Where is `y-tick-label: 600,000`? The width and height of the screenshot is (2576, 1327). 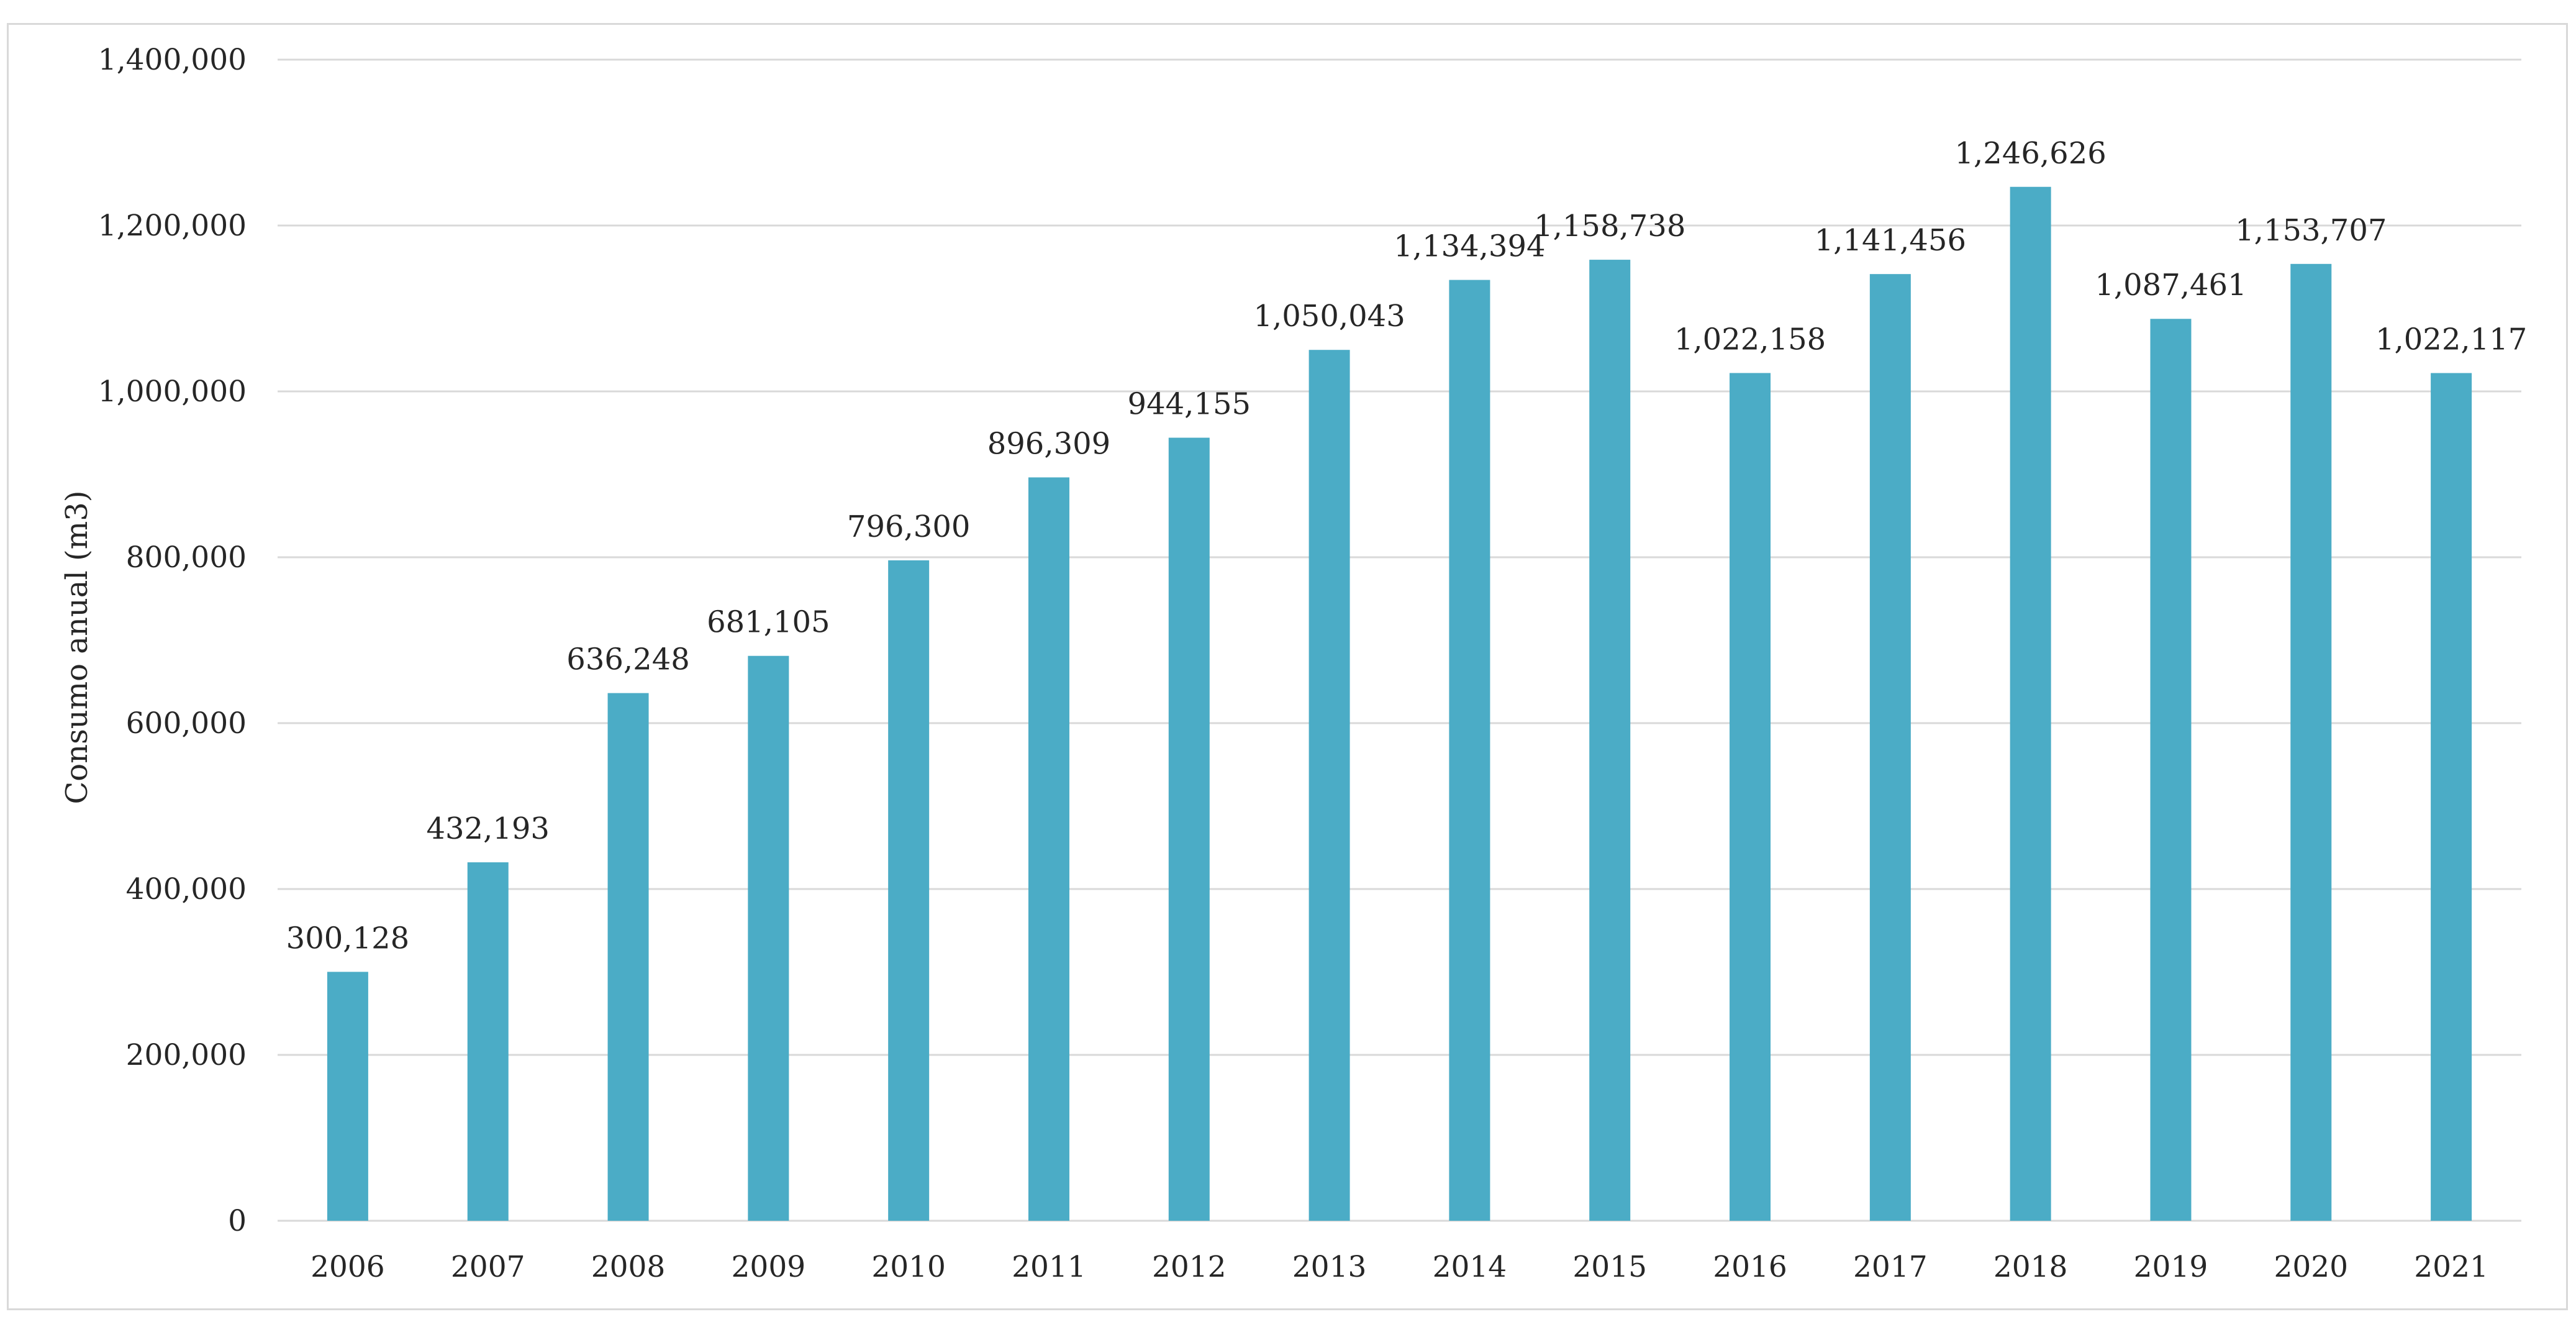
y-tick-label: 600,000 is located at coordinates (186, 724).